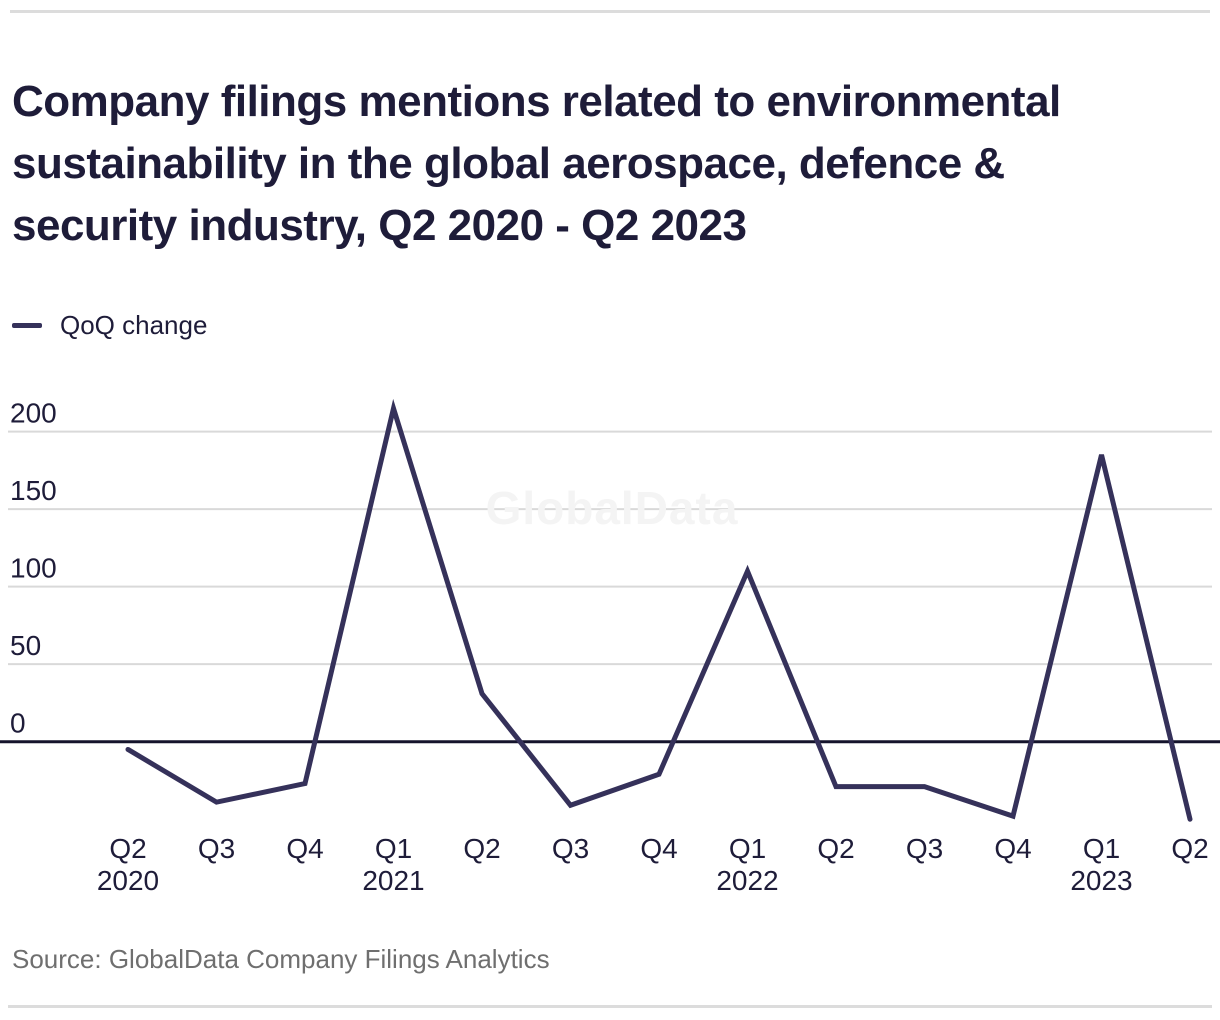  Describe the element at coordinates (610, 11) in the screenshot. I see `top-rule` at that location.